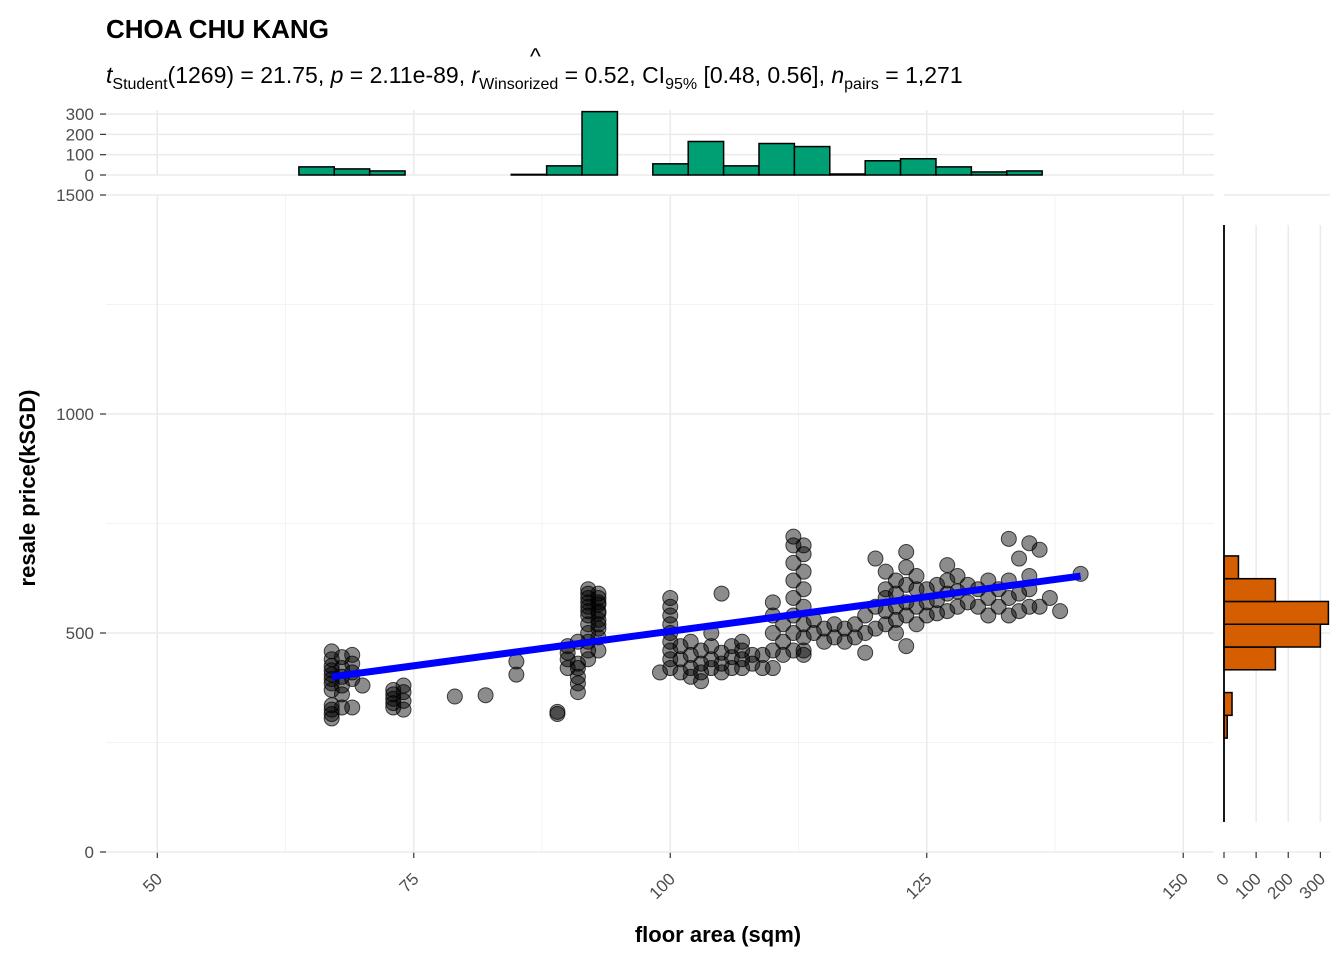 Image resolution: width=1344 pixels, height=960 pixels. I want to click on chart-title: CHOA CHU KANG, so click(217, 29).